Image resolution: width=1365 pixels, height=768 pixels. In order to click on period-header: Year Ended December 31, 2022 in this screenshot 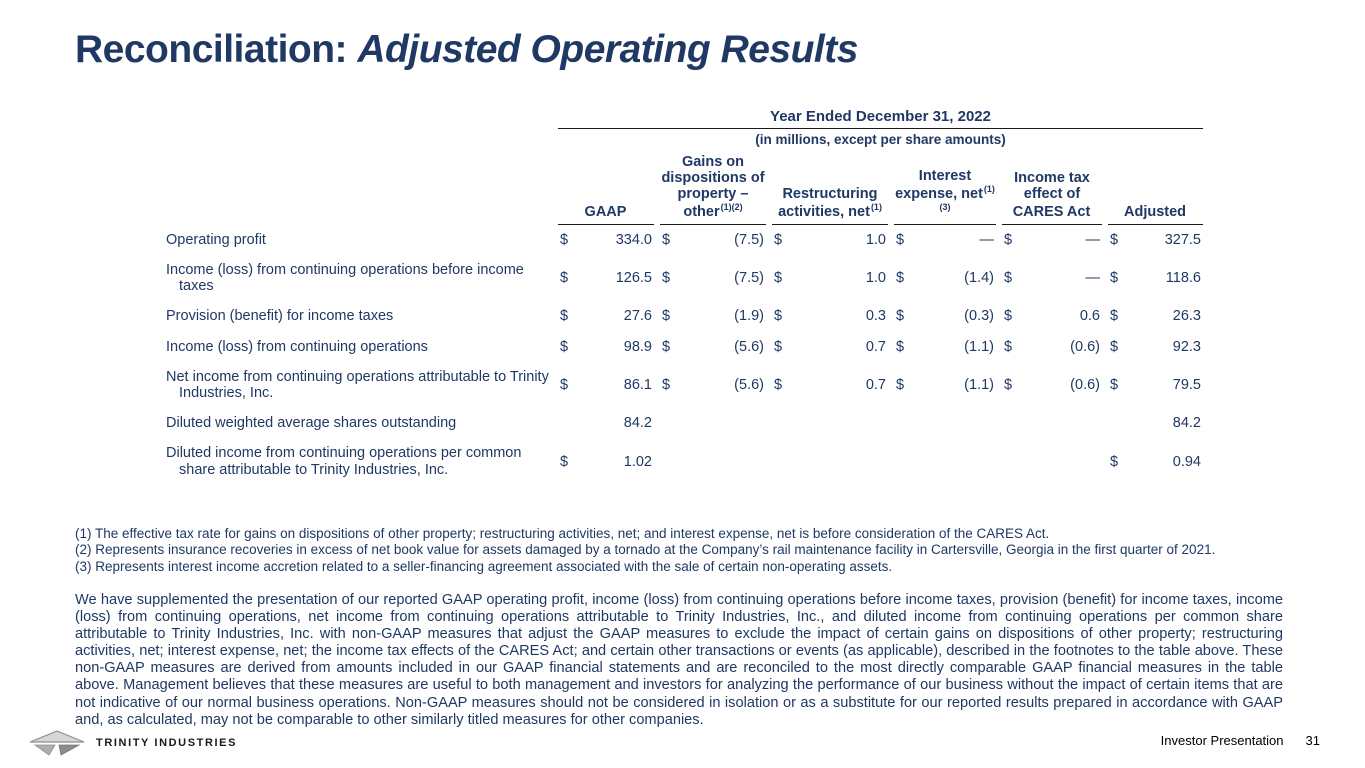, I will do `click(880, 117)`.